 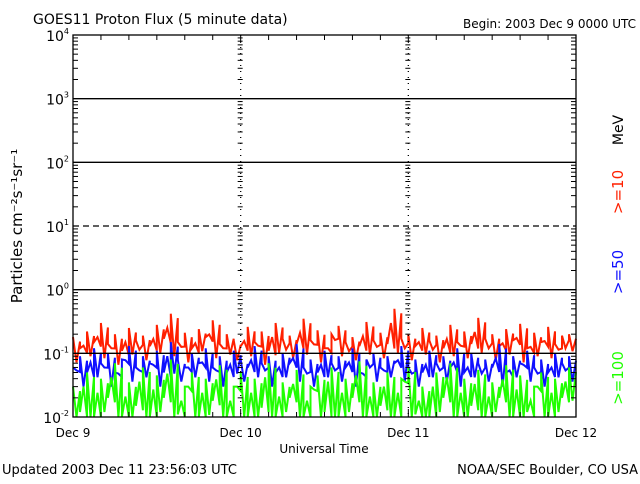 I want to click on legend-unit: MeV, so click(x=619, y=129).